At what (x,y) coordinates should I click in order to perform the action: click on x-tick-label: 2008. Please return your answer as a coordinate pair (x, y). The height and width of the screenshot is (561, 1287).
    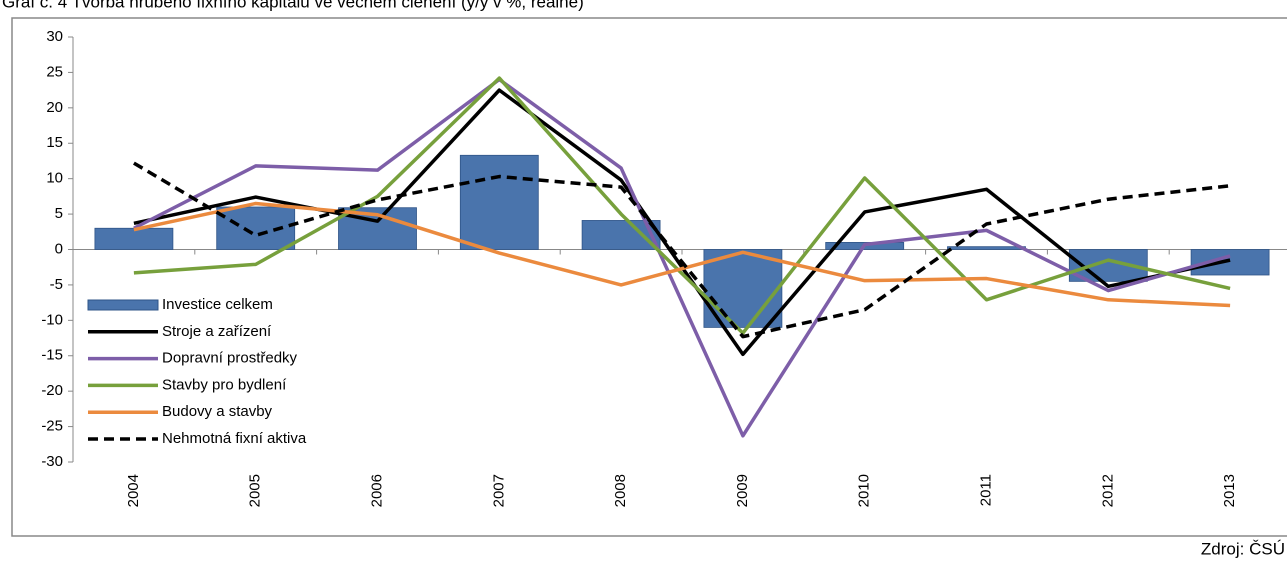
    Looking at the image, I should click on (620, 490).